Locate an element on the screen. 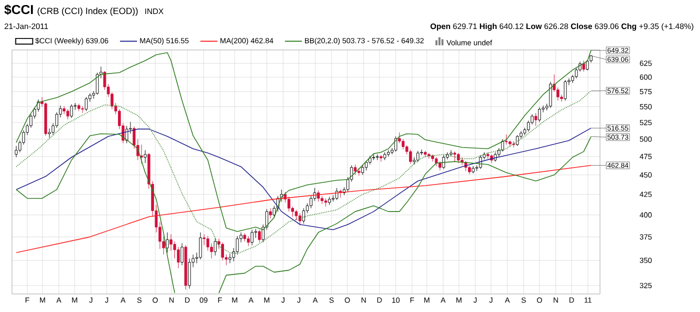 The image size is (700, 312). chart-title: $CCI is located at coordinates (18, 9).